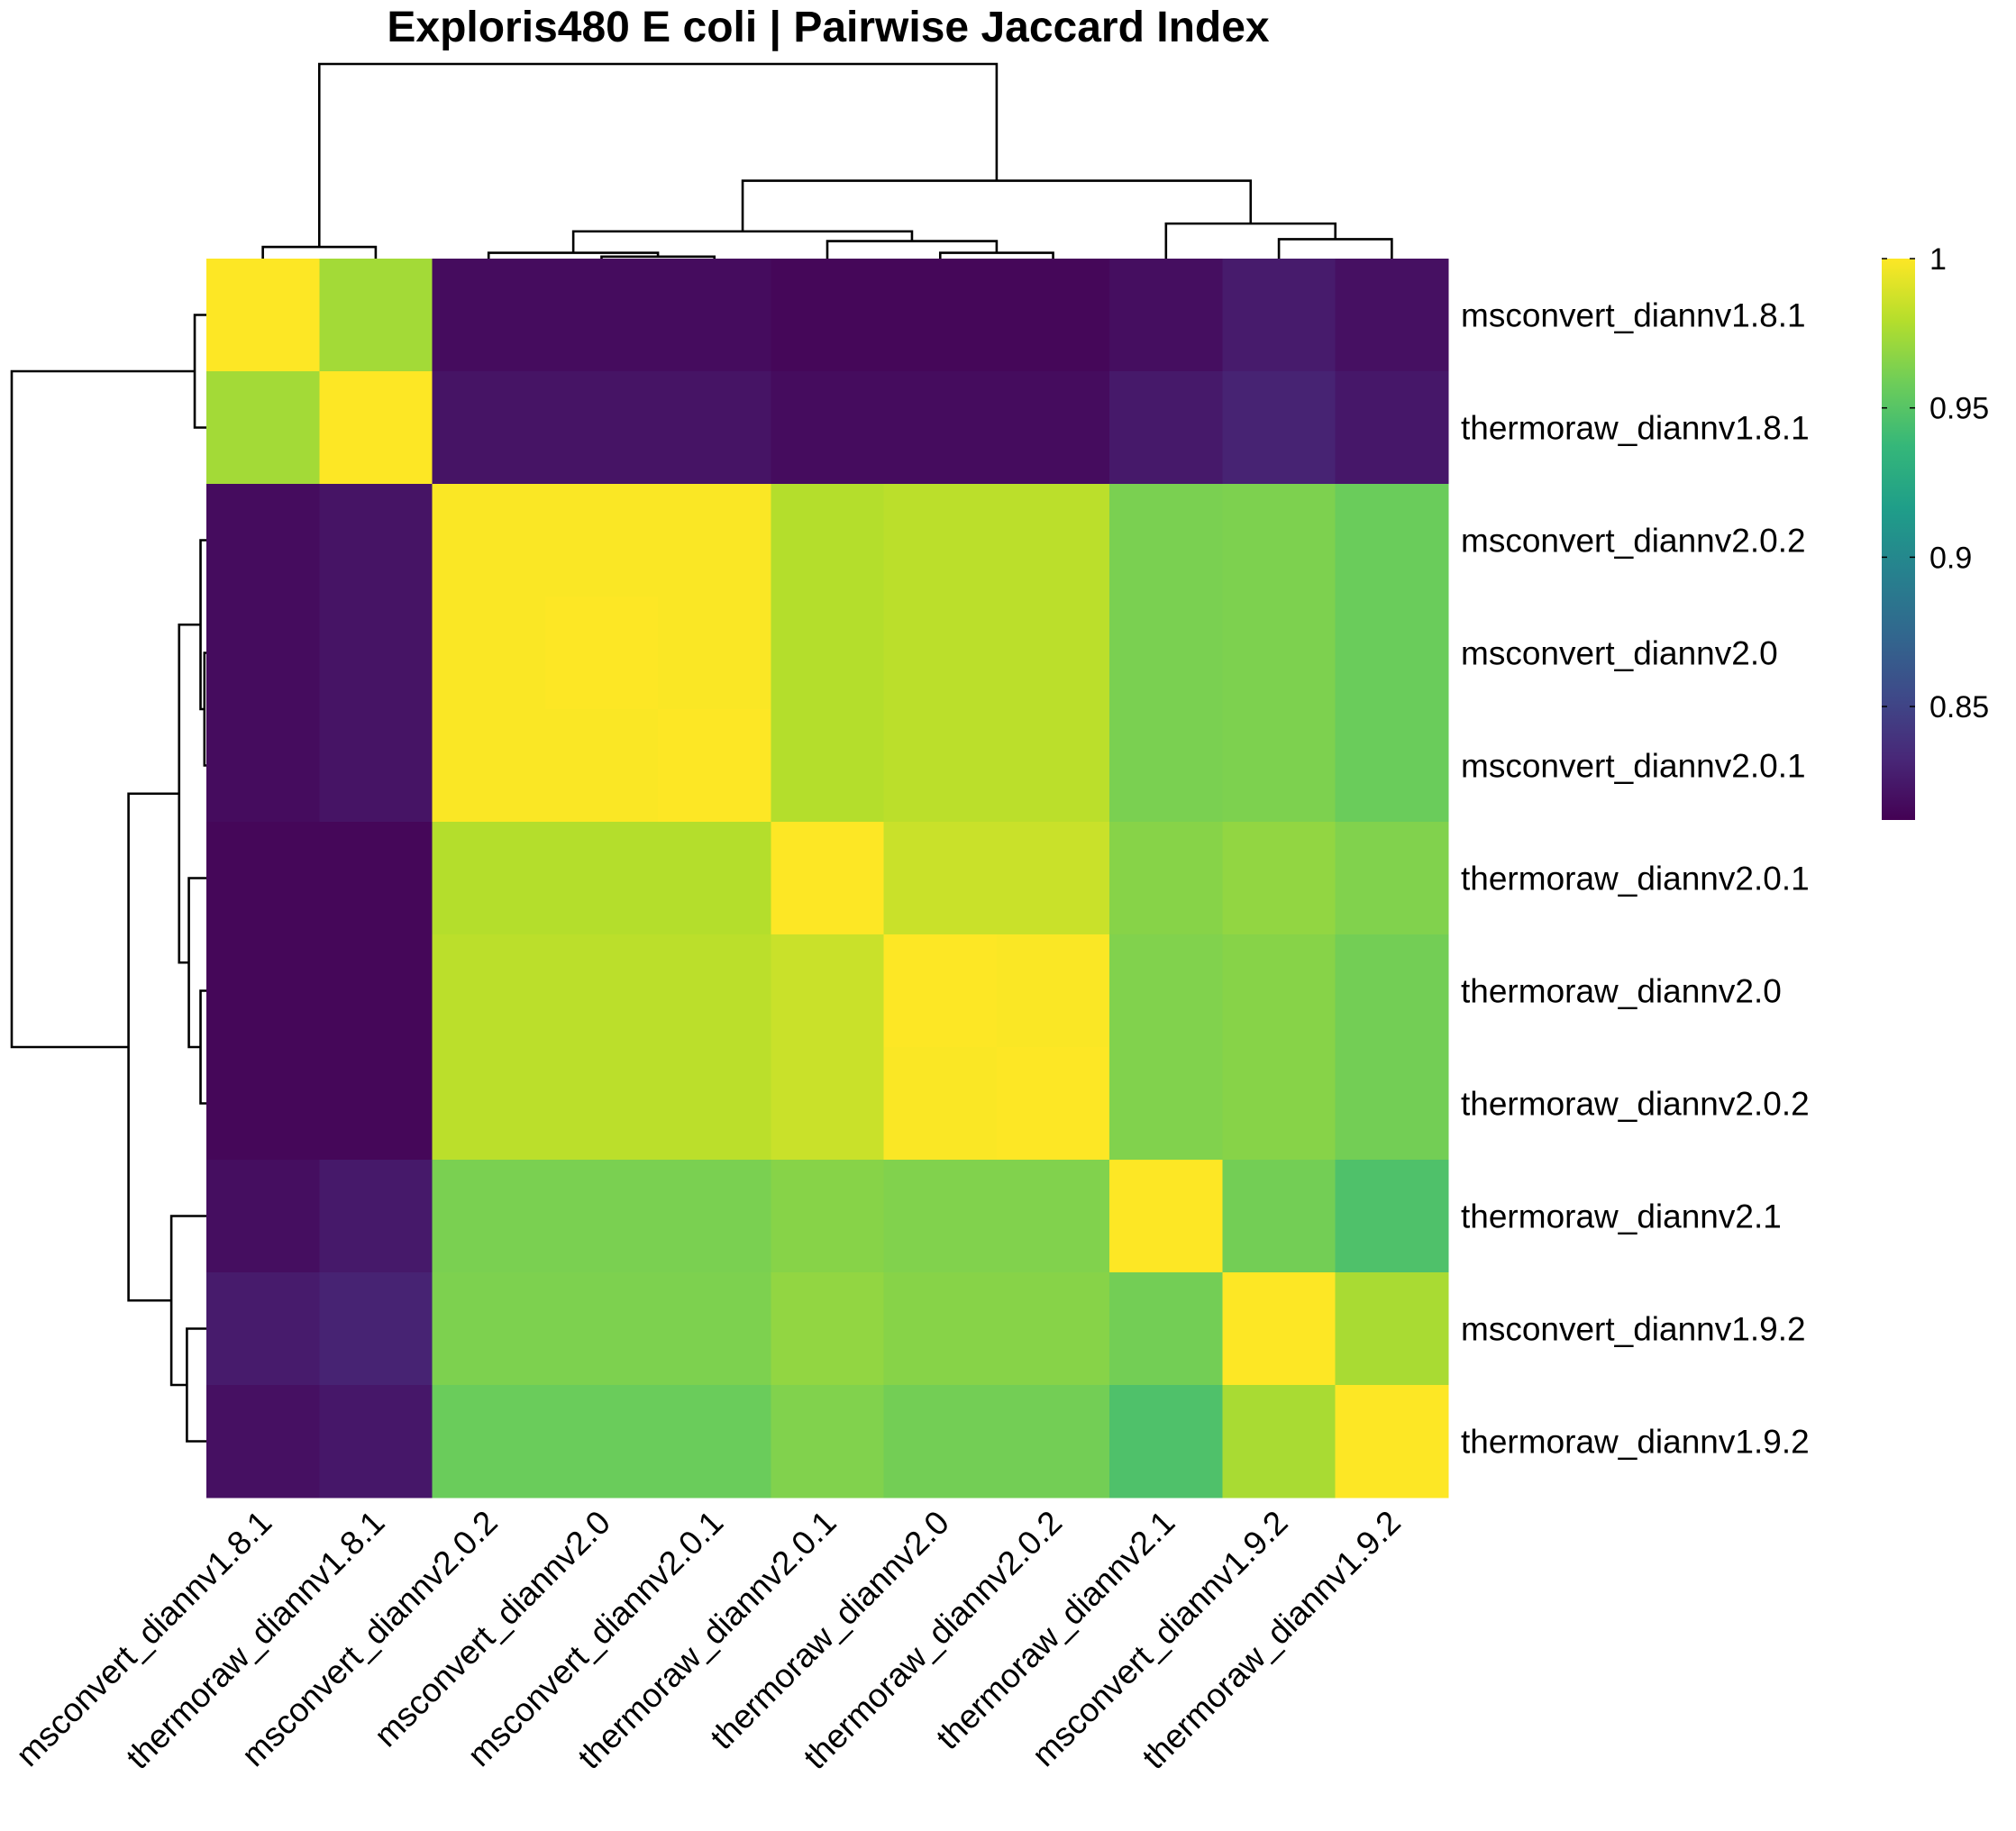 Image resolution: width=2016 pixels, height=1831 pixels. I want to click on row-label: thermoraw_diannv2.0.1, so click(1635, 879).